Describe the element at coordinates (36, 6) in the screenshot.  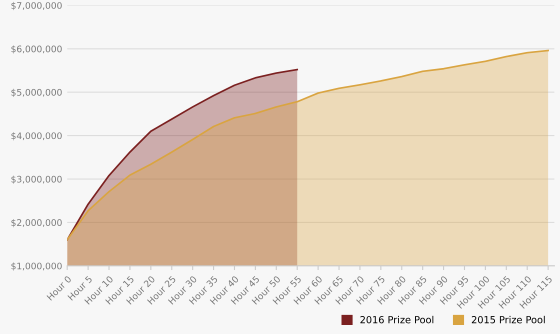
I see `y-tick-label: $7,000,000` at that location.